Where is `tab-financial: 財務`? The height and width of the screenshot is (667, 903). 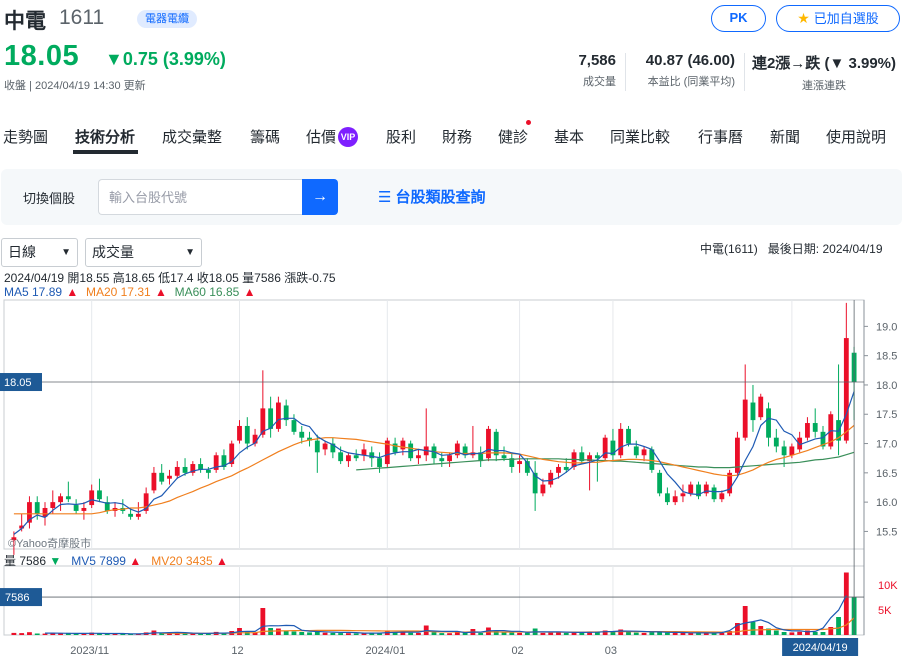 tab-financial: 財務 is located at coordinates (457, 137).